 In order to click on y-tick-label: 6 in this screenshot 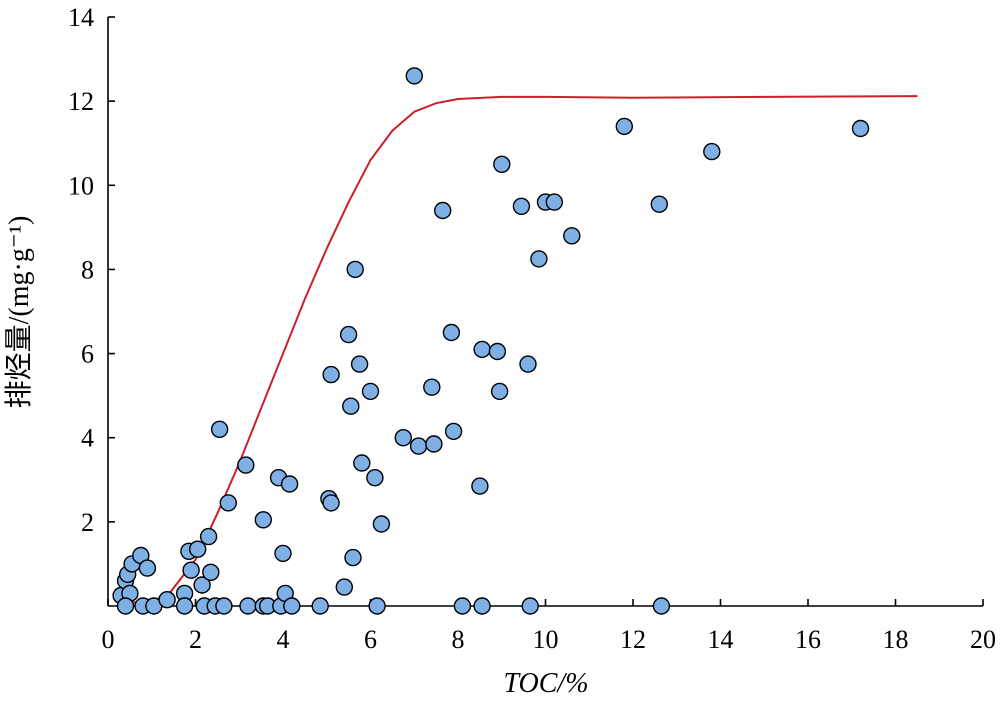, I will do `click(87, 354)`.